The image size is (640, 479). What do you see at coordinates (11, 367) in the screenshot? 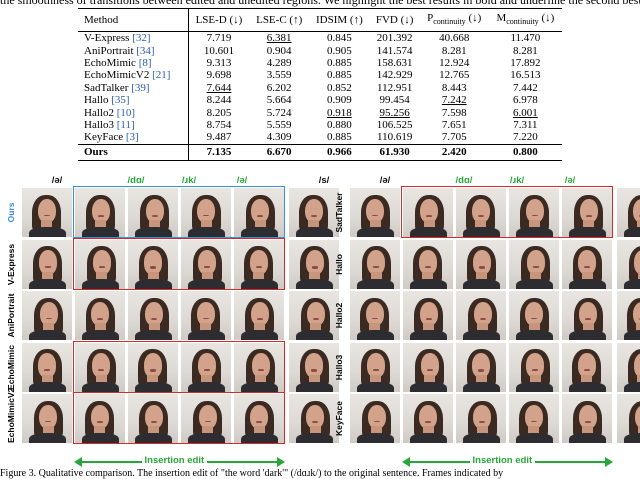
I see `row-label: EchoMimic` at bounding box center [11, 367].